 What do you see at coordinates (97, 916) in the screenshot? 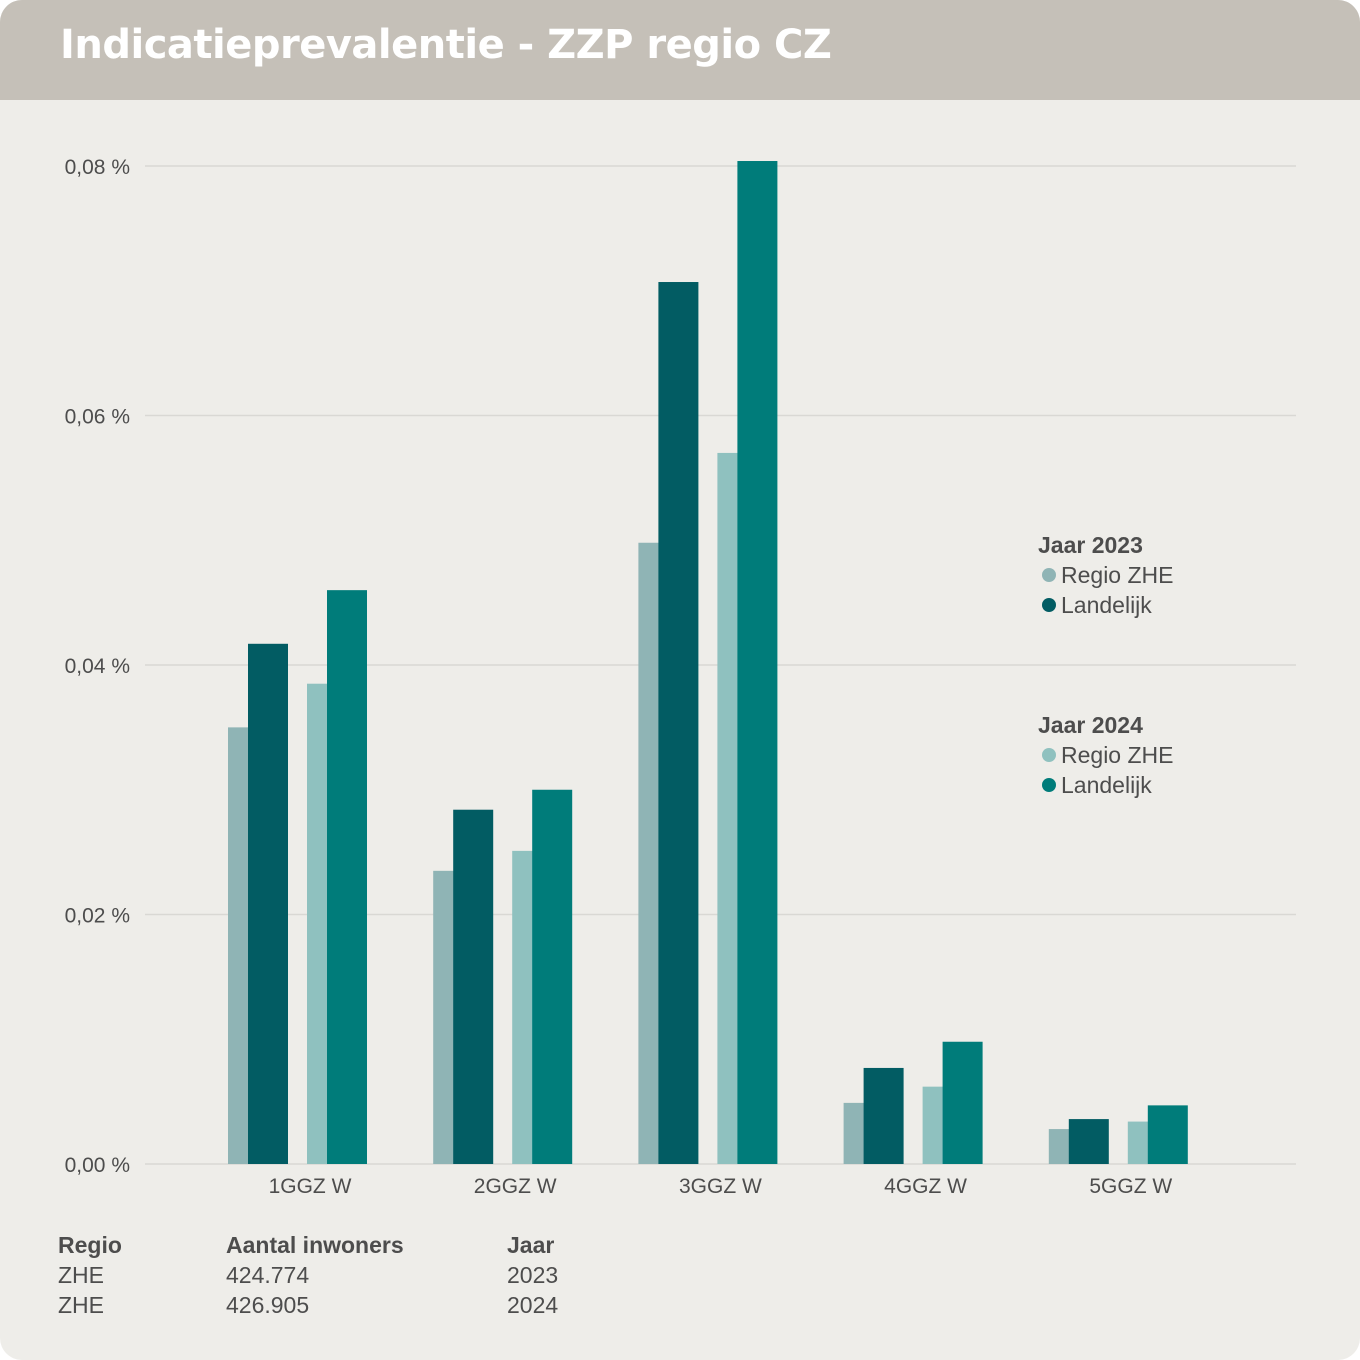
I see `y-tick-label: 0,02 %` at bounding box center [97, 916].